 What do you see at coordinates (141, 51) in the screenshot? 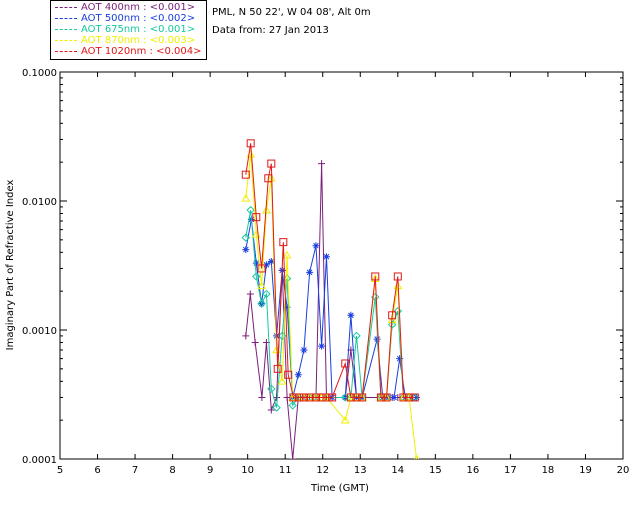
I see `legend-label: AOT 1020nm : <0.004>` at bounding box center [141, 51].